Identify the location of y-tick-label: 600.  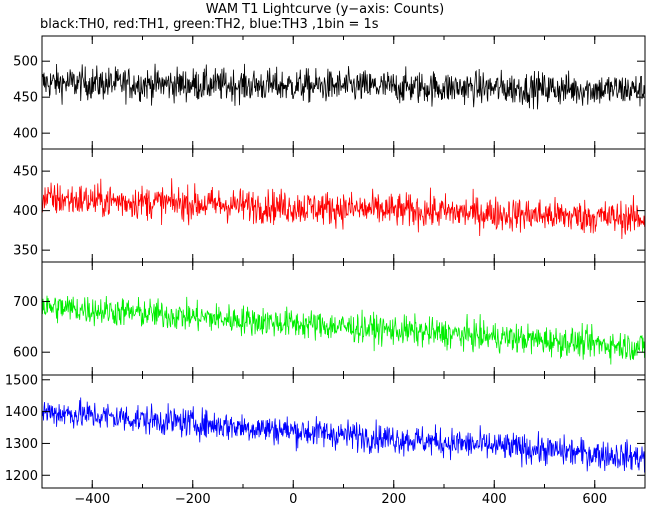
(25, 353).